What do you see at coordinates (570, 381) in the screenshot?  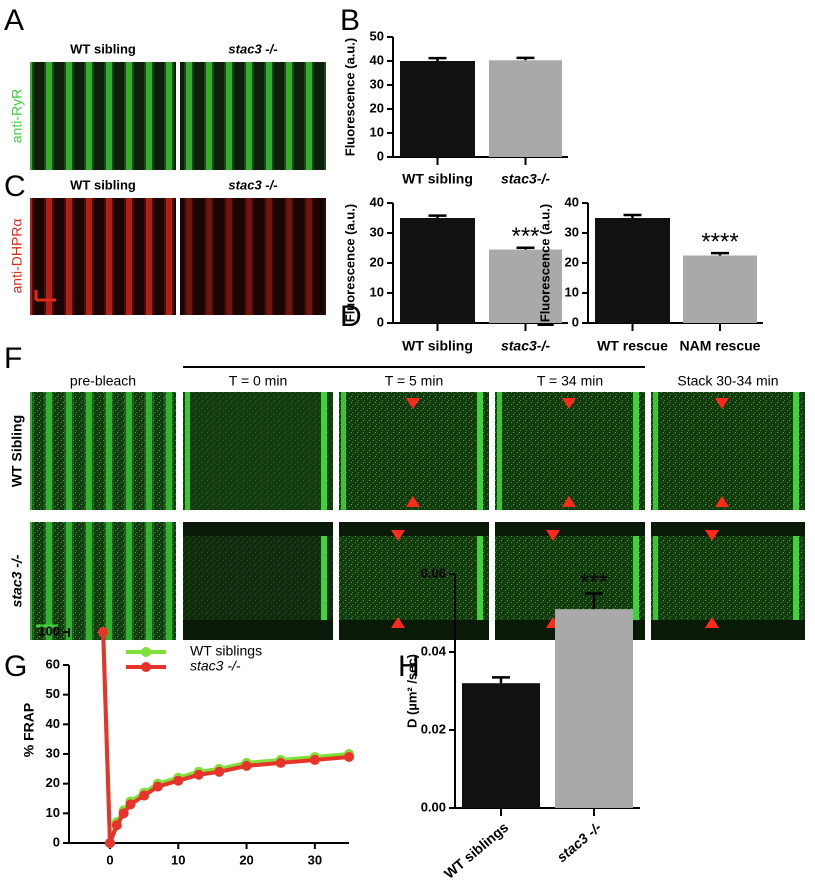 I see `column-label: T = 34 min` at bounding box center [570, 381].